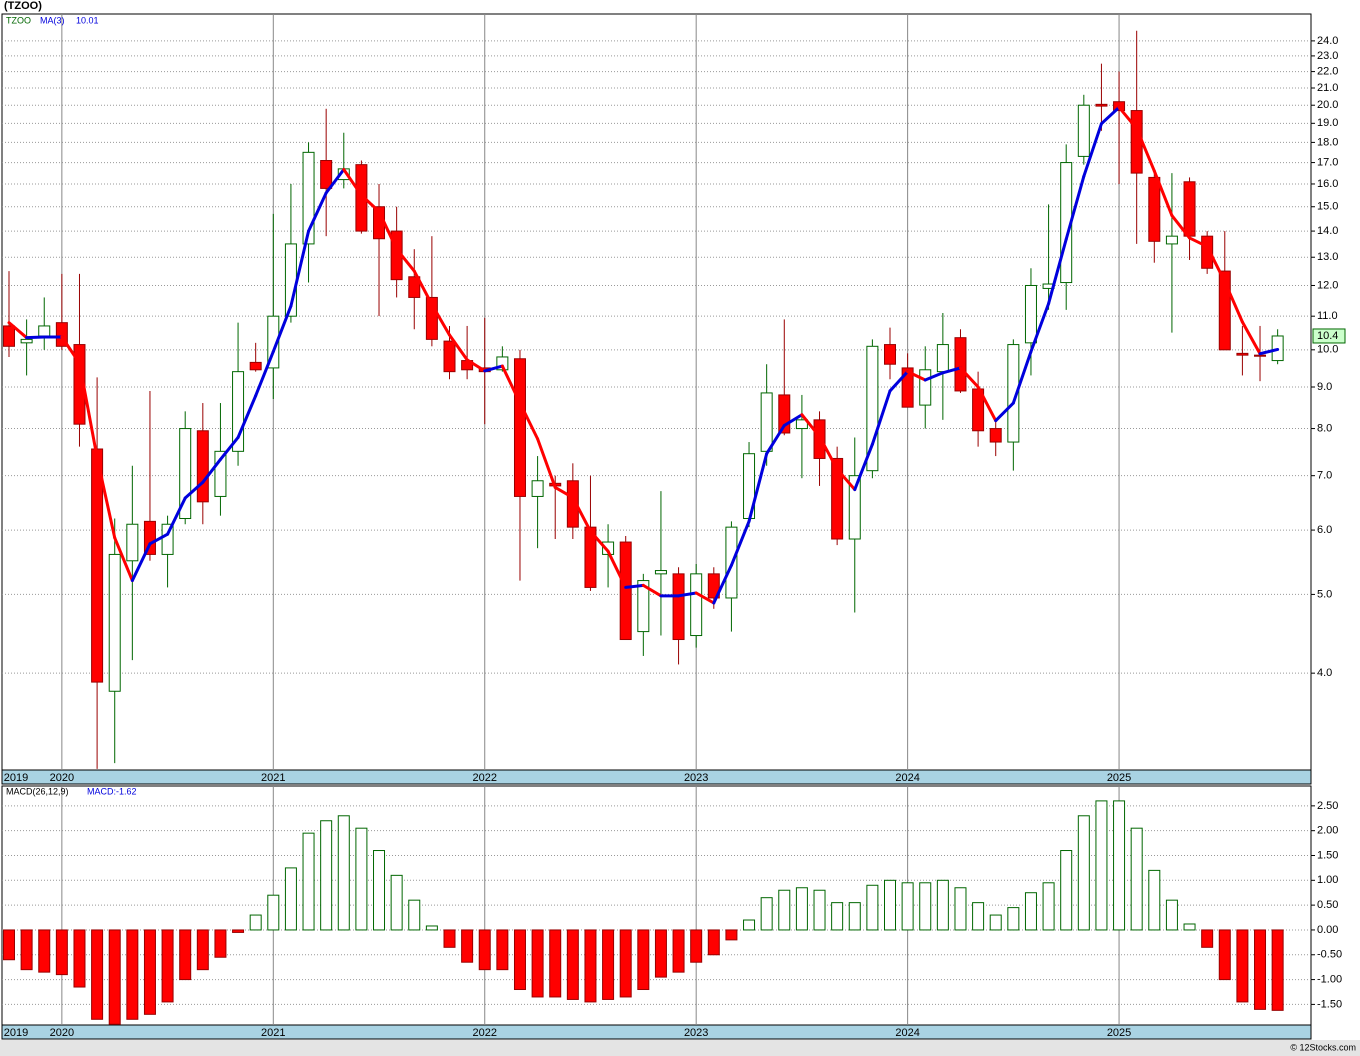 This screenshot has width=1360, height=1056. Describe the element at coordinates (1327, 162) in the screenshot. I see `y-tick-label: 17.0` at that location.